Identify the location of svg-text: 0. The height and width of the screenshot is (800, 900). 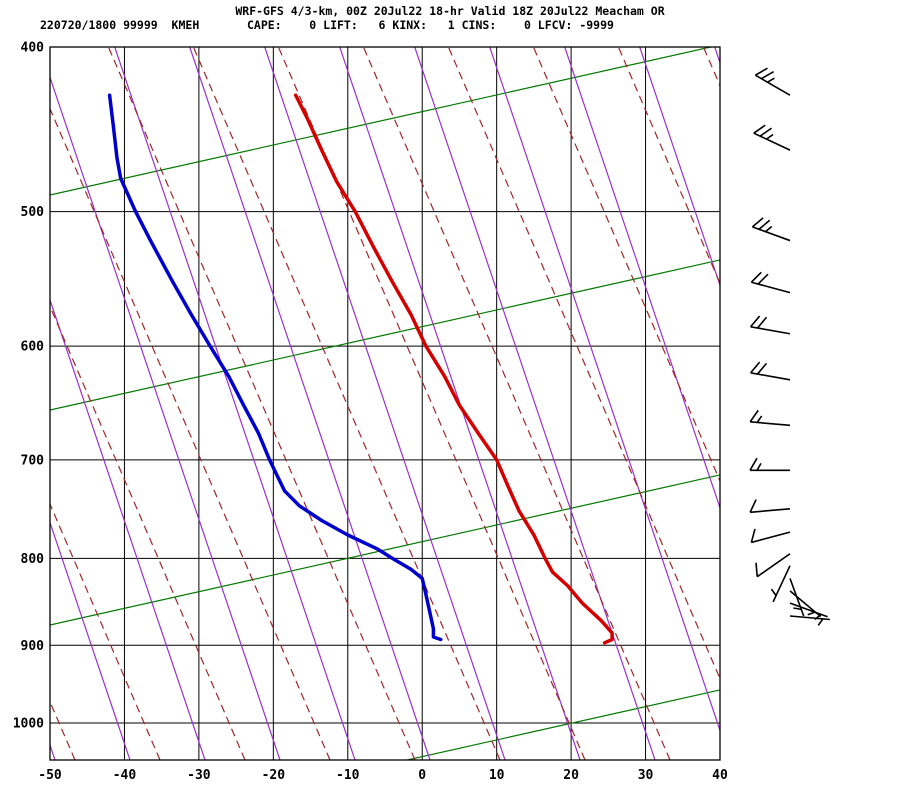
(422, 775).